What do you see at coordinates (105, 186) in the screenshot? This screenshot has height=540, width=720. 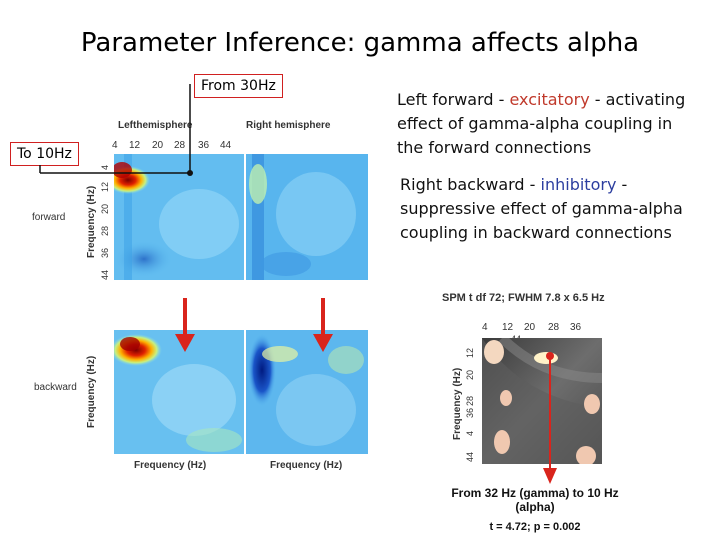 I see `y-tick: 12` at bounding box center [105, 186].